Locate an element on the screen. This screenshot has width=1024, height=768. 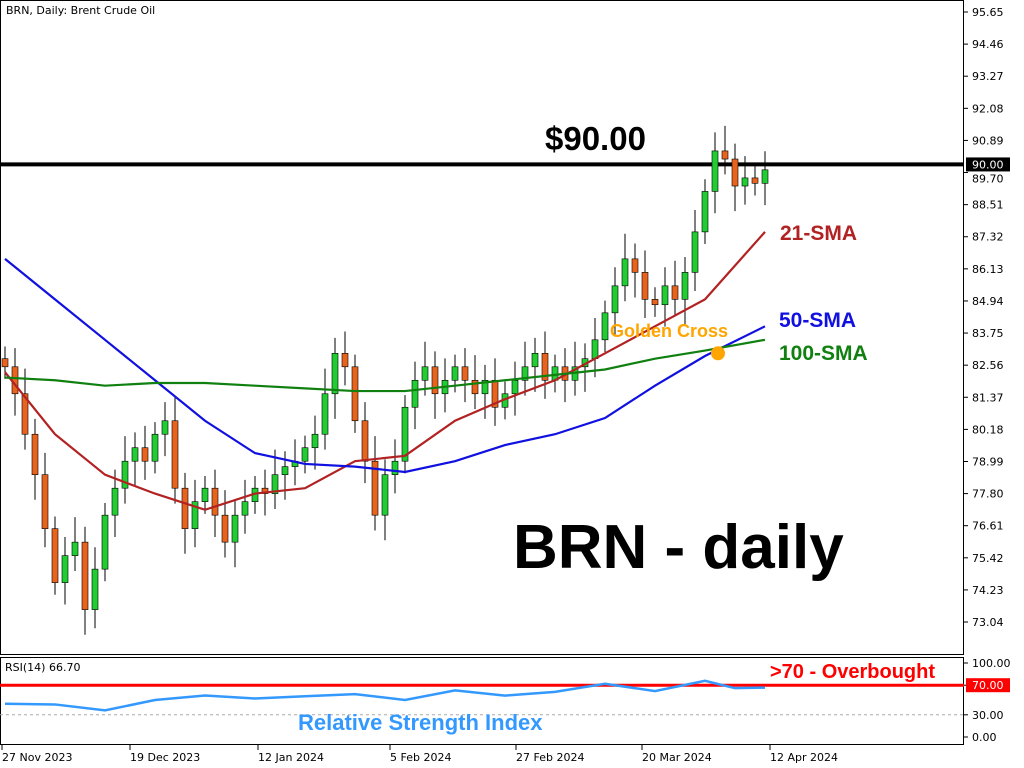
date-tick-label: 27 Feb 2024 is located at coordinates (550, 757).